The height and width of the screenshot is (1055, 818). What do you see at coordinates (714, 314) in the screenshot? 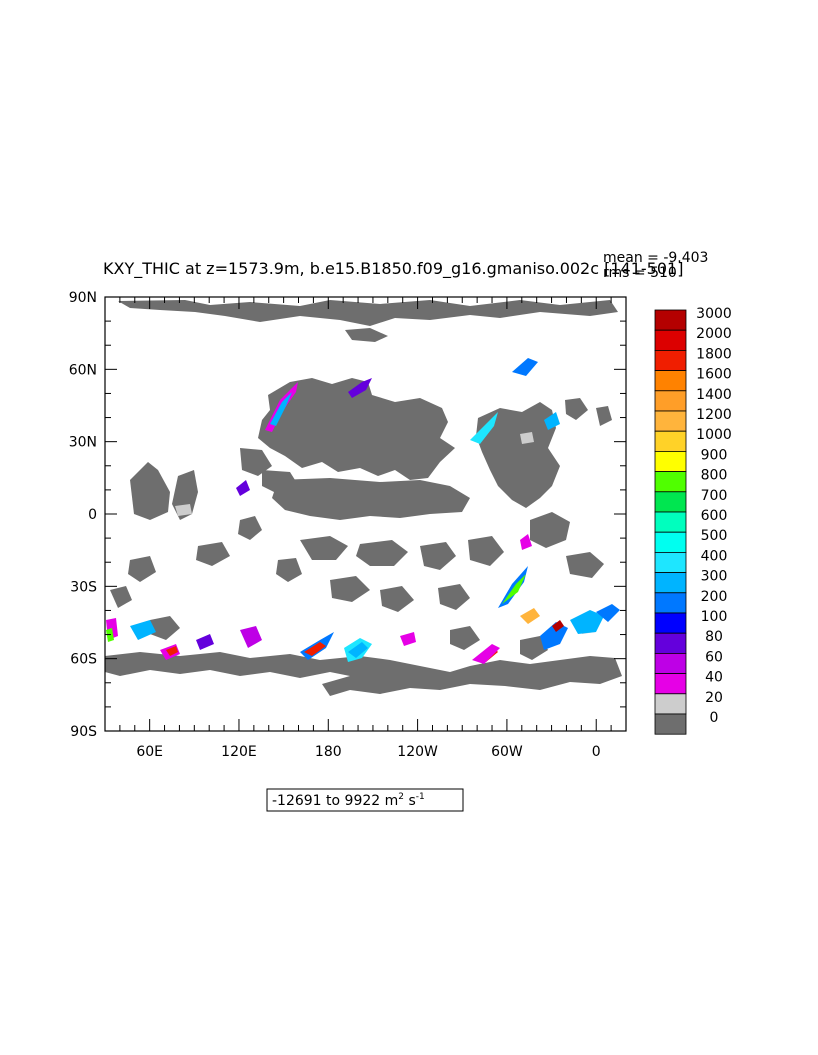
I see `colorbar-label: 3000` at bounding box center [714, 314].